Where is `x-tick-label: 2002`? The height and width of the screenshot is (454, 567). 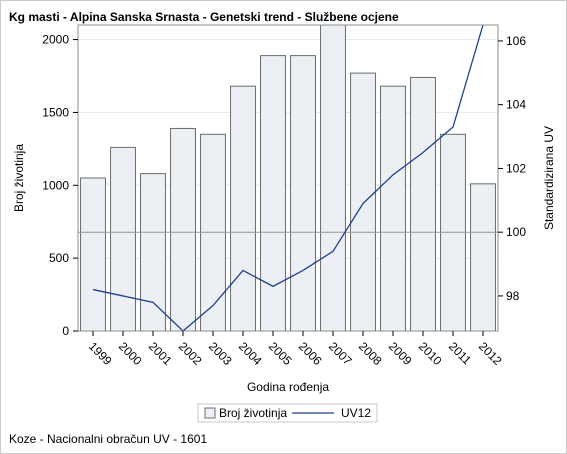 x-tick-label: 2002 is located at coordinates (190, 353).